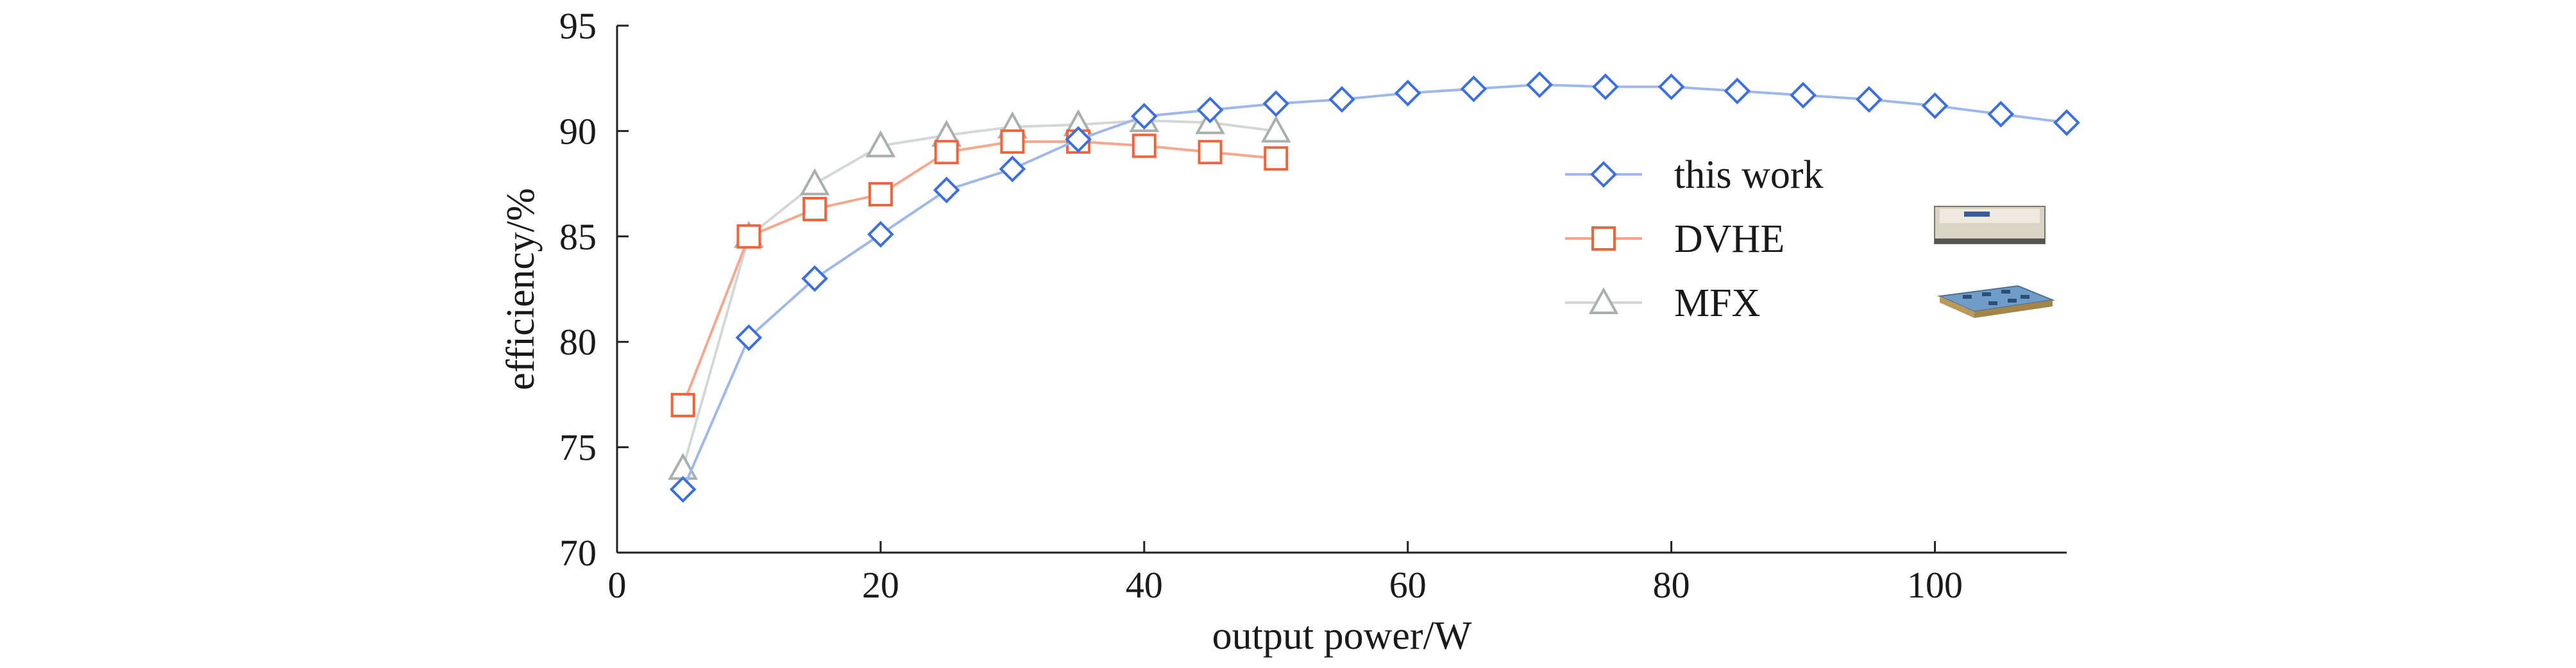 The image size is (2576, 668). Describe the element at coordinates (1717, 303) in the screenshot. I see `legend-label: MFX` at that location.